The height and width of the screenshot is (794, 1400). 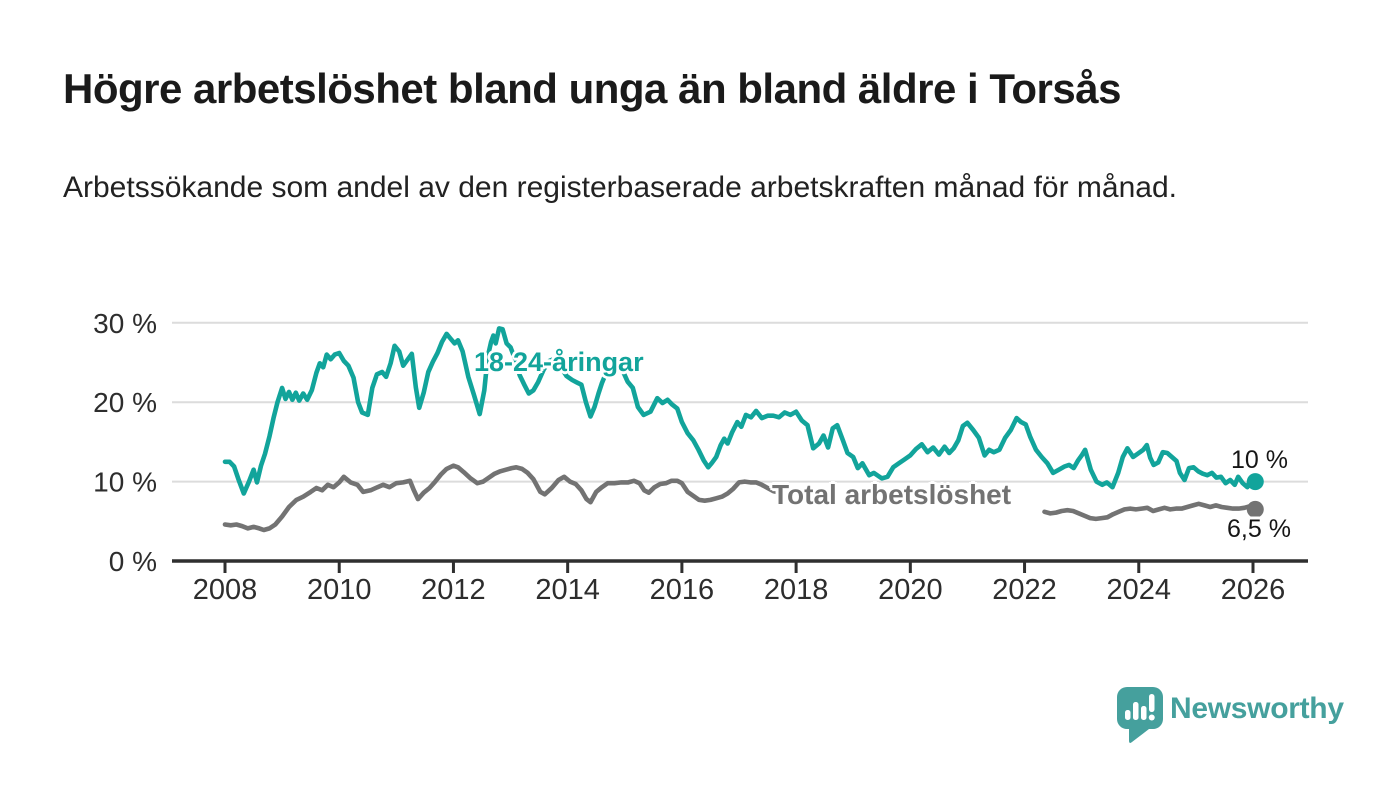 What do you see at coordinates (910, 590) in the screenshot?
I see `x-tick-label-2020: 2020` at bounding box center [910, 590].